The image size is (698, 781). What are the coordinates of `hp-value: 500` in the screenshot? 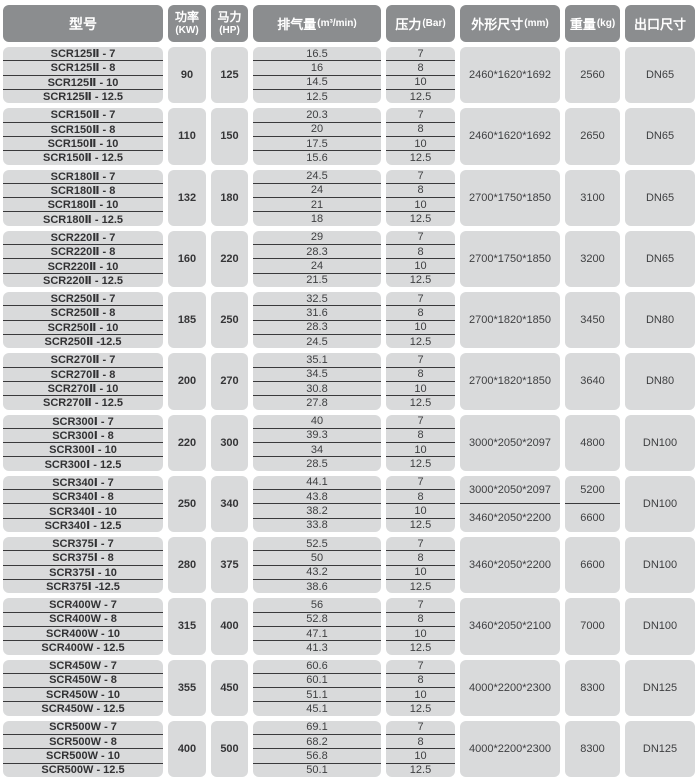 It's located at (229, 748).